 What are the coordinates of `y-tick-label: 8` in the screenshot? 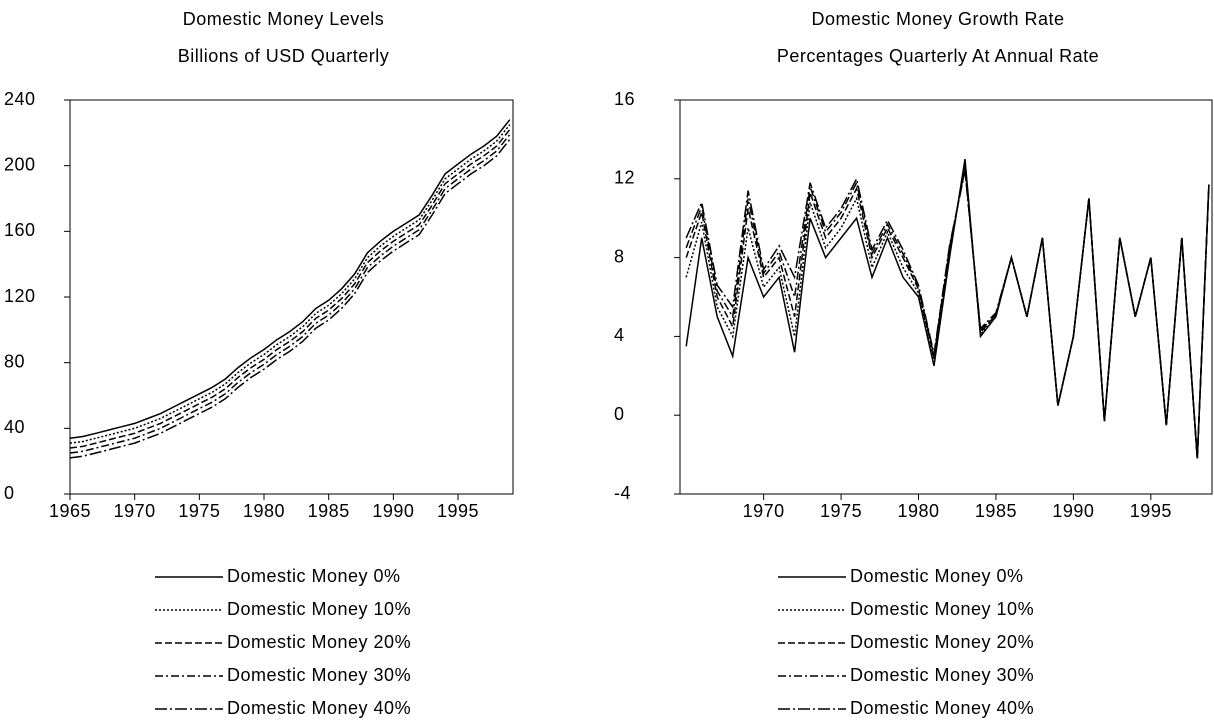 It's located at (619, 256).